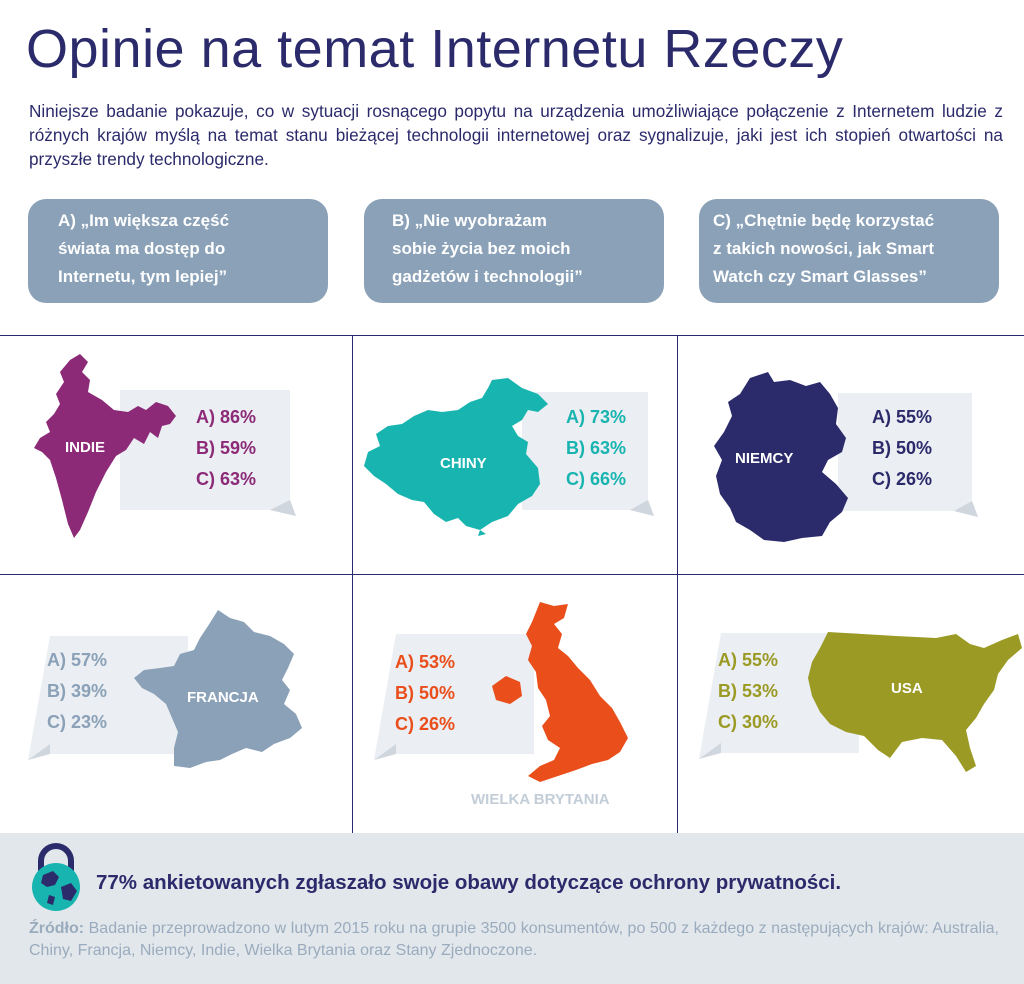 This screenshot has height=984, width=1024. Describe the element at coordinates (469, 220) in the screenshot. I see `question-b-line1: B) „Nie wyobrażam` at that location.